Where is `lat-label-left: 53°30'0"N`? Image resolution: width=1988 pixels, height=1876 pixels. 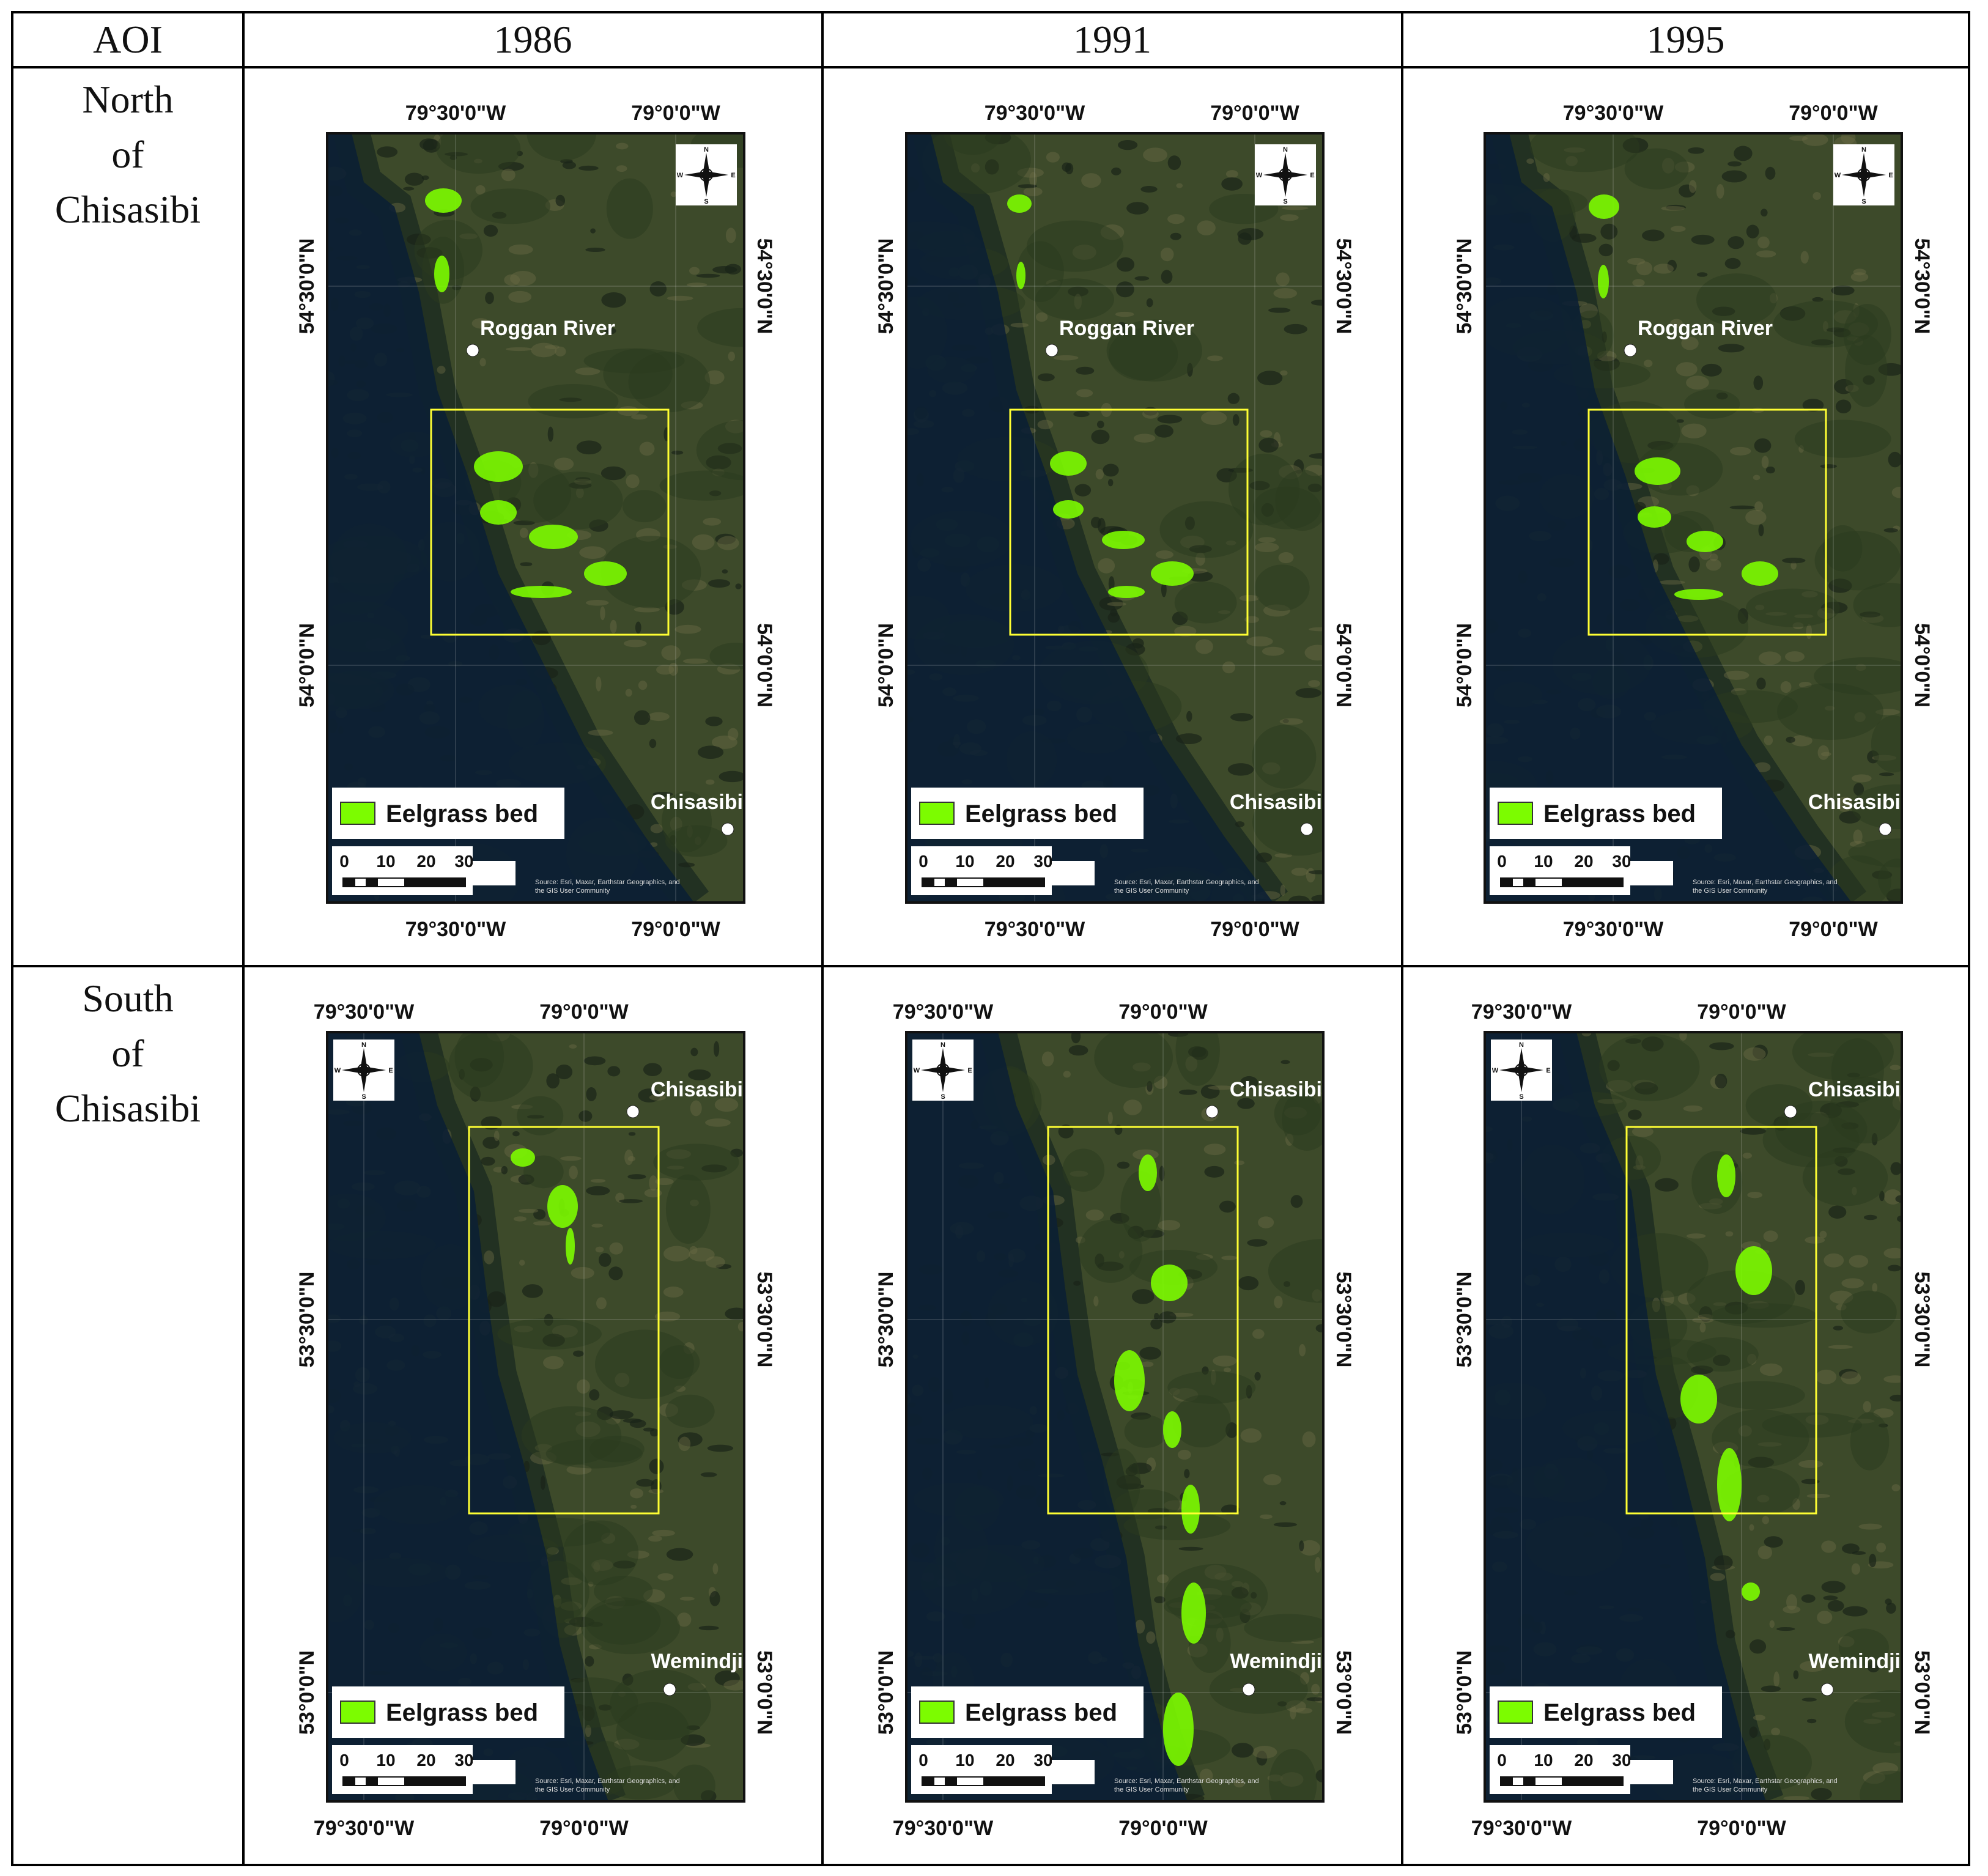
lat-label-left: 53°30'0"N is located at coordinates (307, 1320).